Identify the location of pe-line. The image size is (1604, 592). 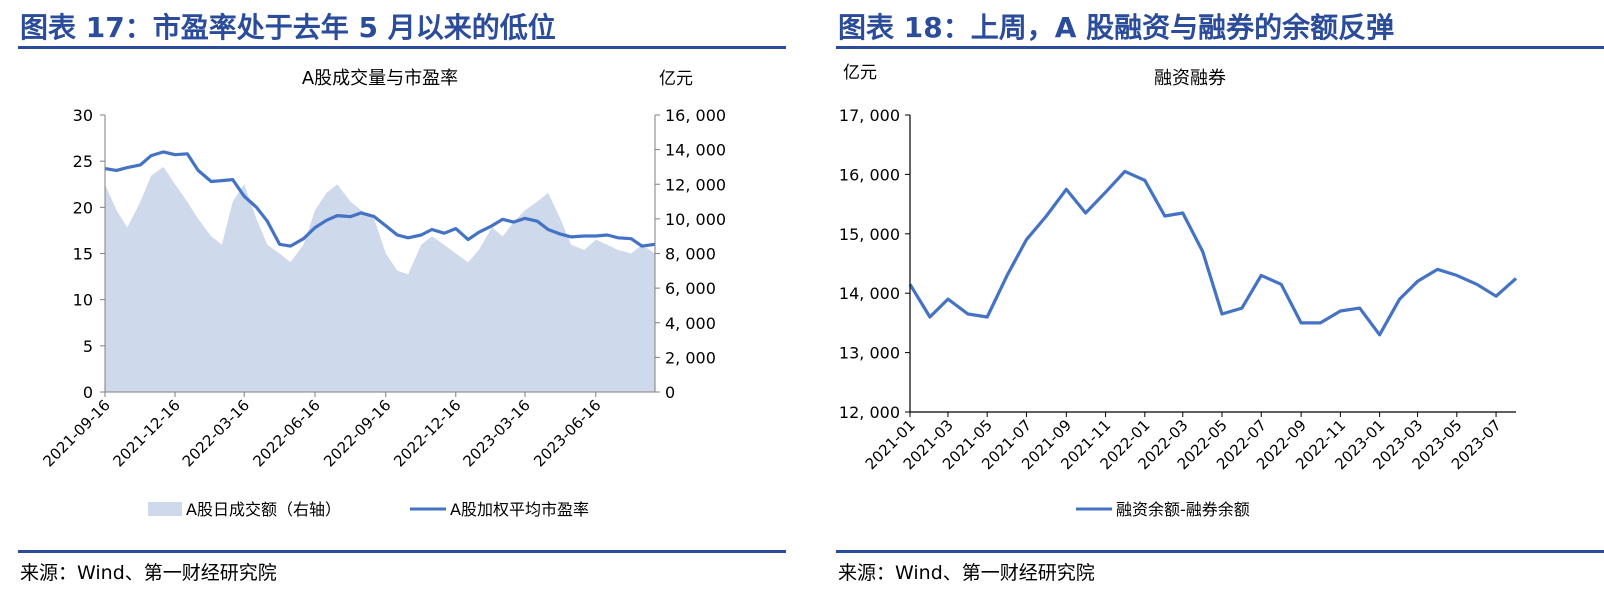
(380, 199).